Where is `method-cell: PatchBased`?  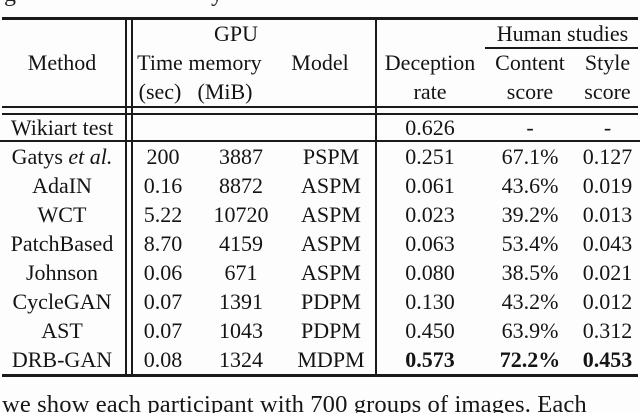
method-cell: PatchBased is located at coordinates (62, 243).